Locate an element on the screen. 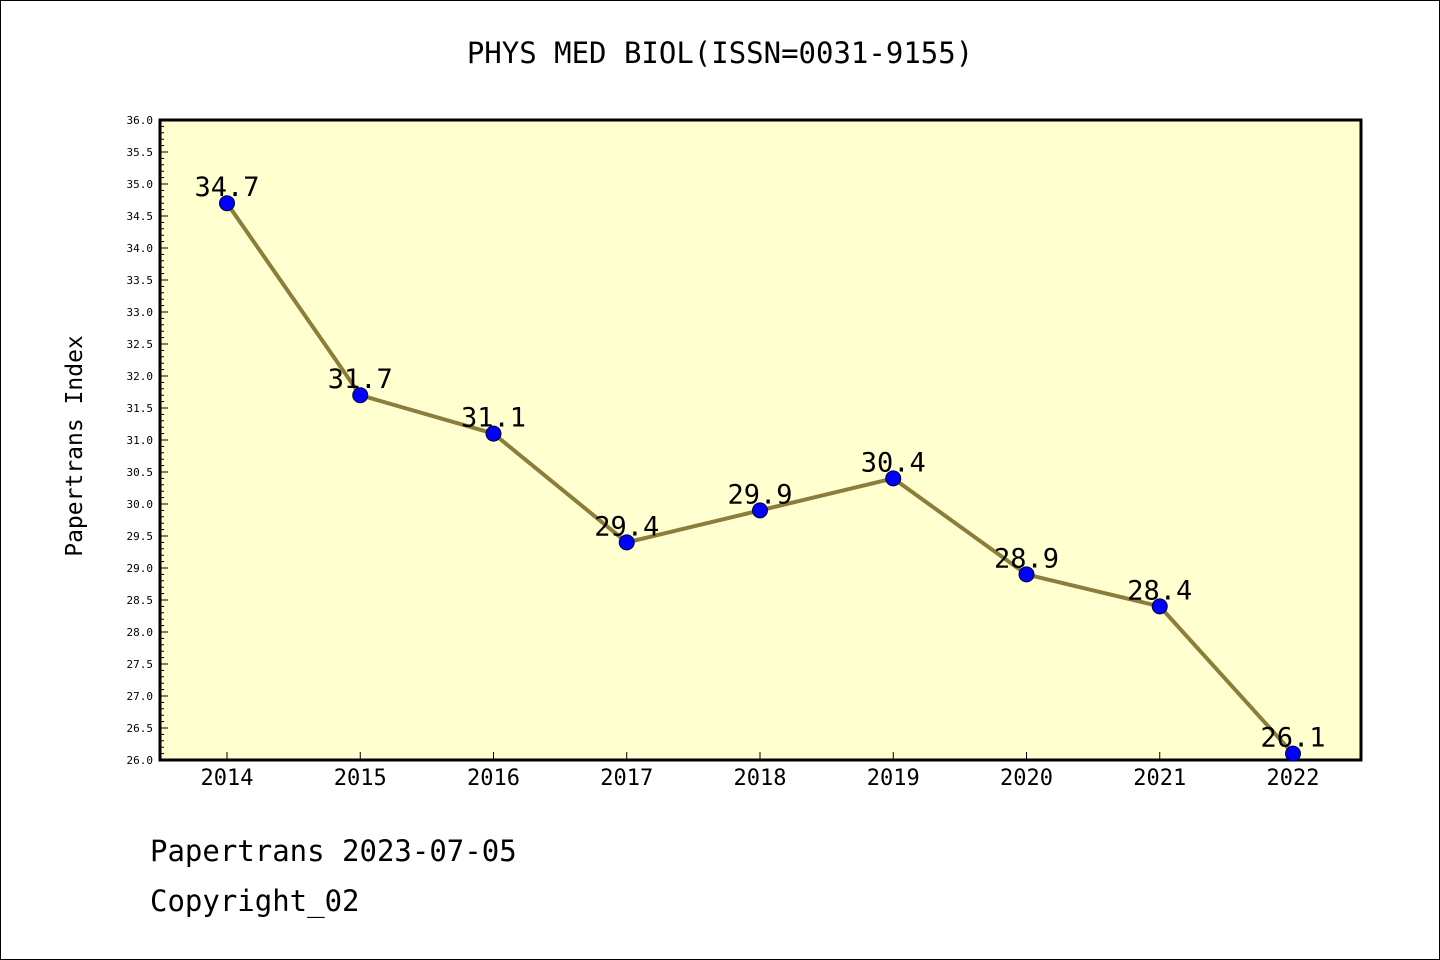  data-label: 31.1 is located at coordinates (493, 418).